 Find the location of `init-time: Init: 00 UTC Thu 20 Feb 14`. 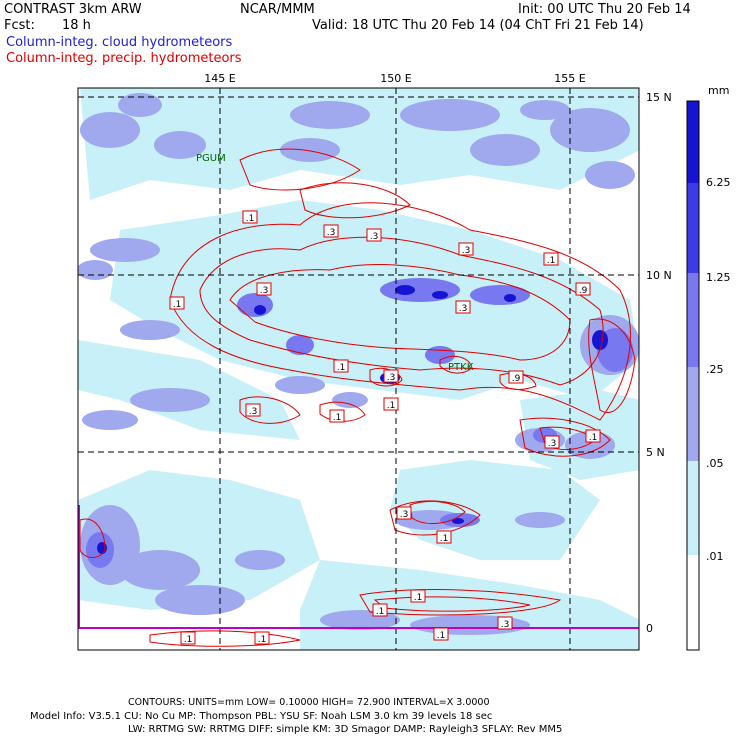

init-time: Init: 00 UTC Thu 20 Feb 14 is located at coordinates (604, 9).